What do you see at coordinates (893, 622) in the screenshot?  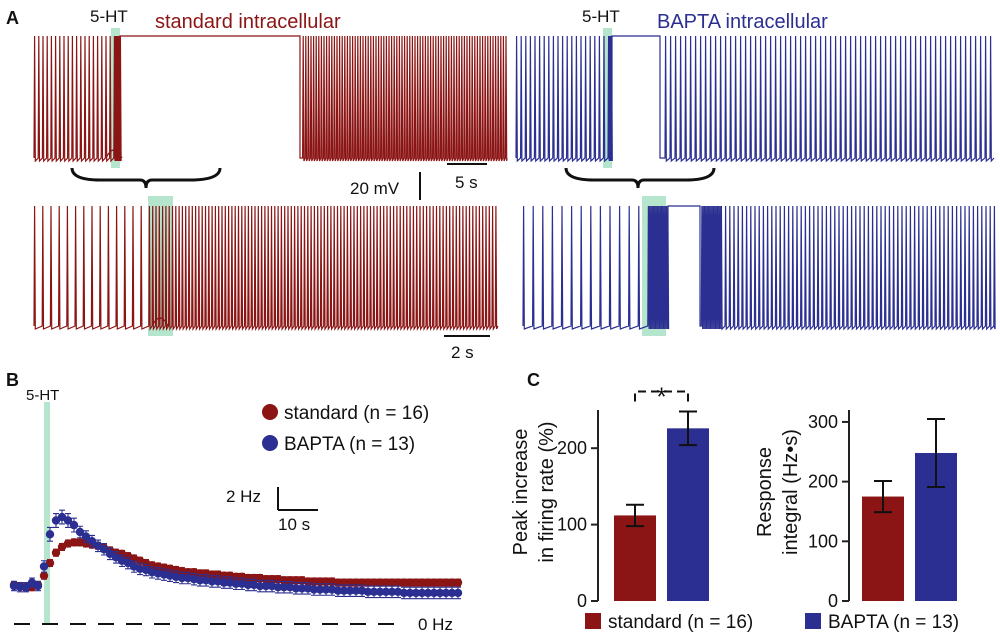 I see `c-legend-bapta-label: BAPTA (n = 13)` at bounding box center [893, 622].